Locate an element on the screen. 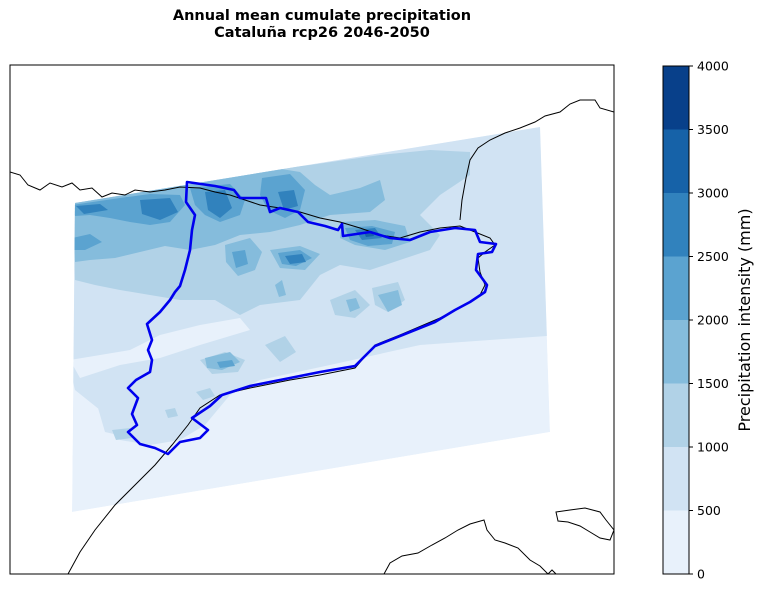 This screenshot has height=592, width=766. coastline-france is located at coordinates (536, 160).